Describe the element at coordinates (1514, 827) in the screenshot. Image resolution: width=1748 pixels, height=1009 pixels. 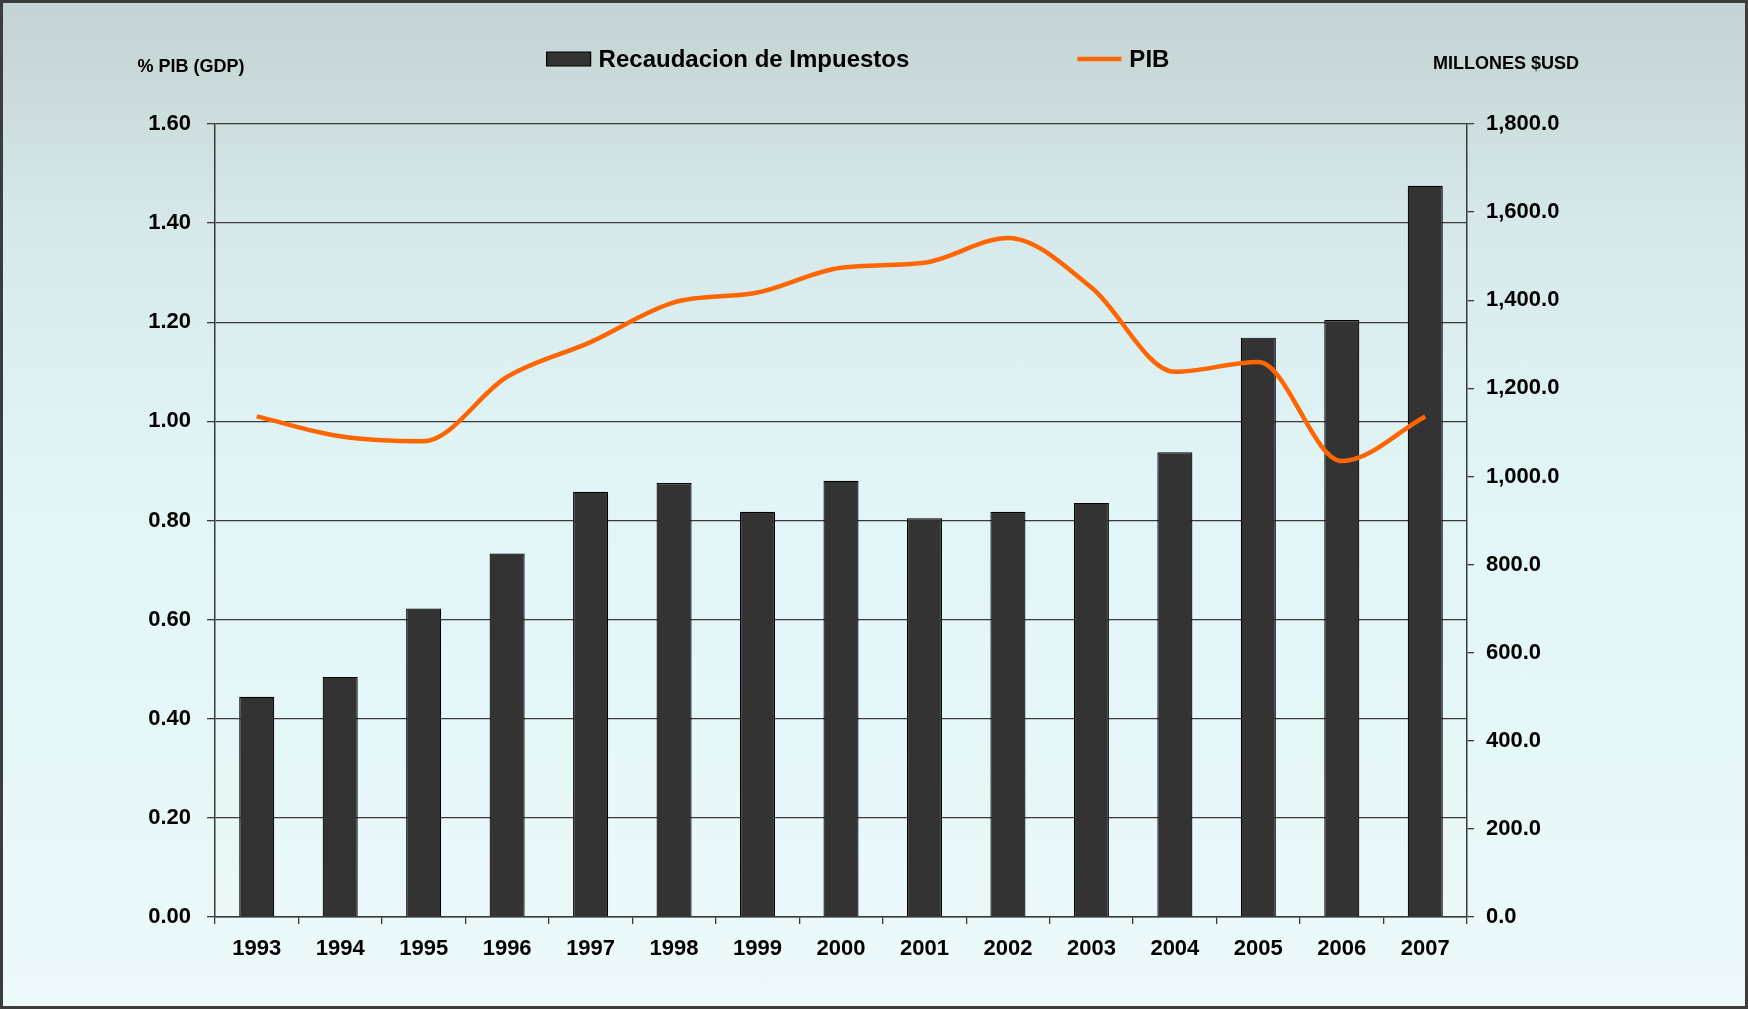
I see `y2-tick-label: 200.0` at that location.